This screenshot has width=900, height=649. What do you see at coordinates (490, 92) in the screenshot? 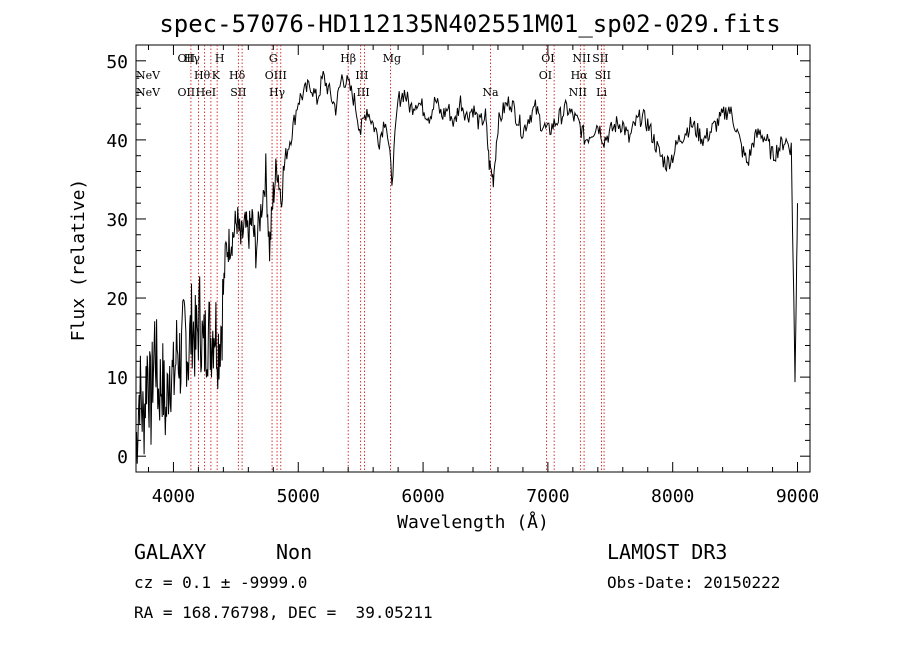
I see `spectral-line-label: Na` at bounding box center [490, 92].